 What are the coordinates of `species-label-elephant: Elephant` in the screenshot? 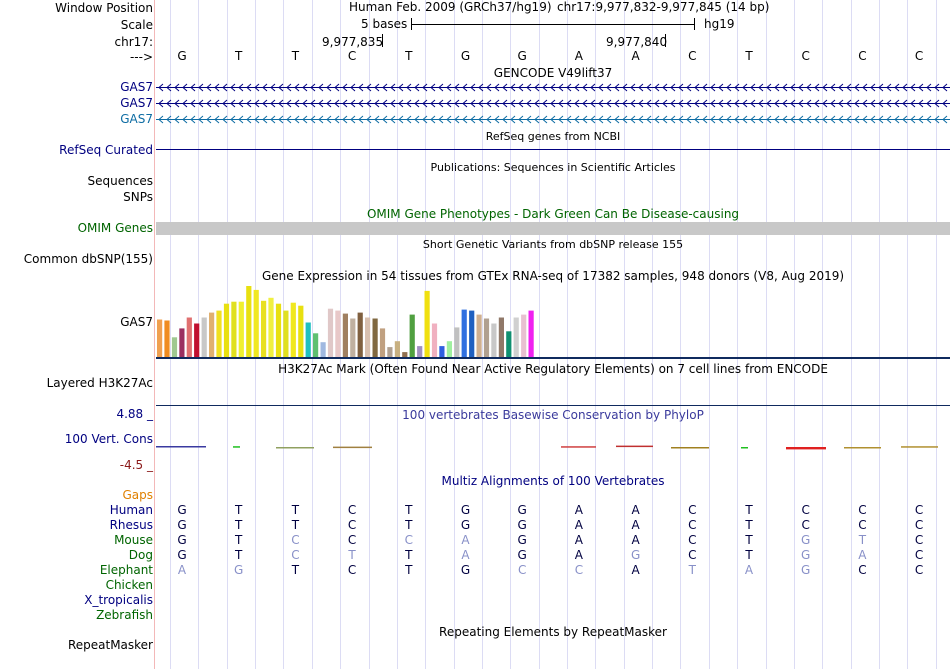 It's located at (126, 570).